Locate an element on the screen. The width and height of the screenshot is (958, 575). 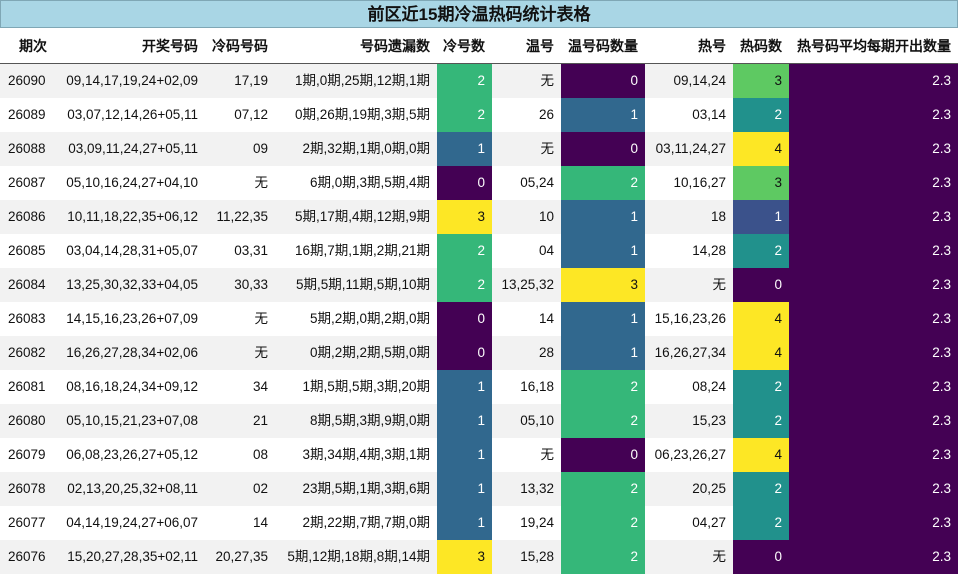
cell-cold-numbers: 14 is located at coordinates (260, 522).